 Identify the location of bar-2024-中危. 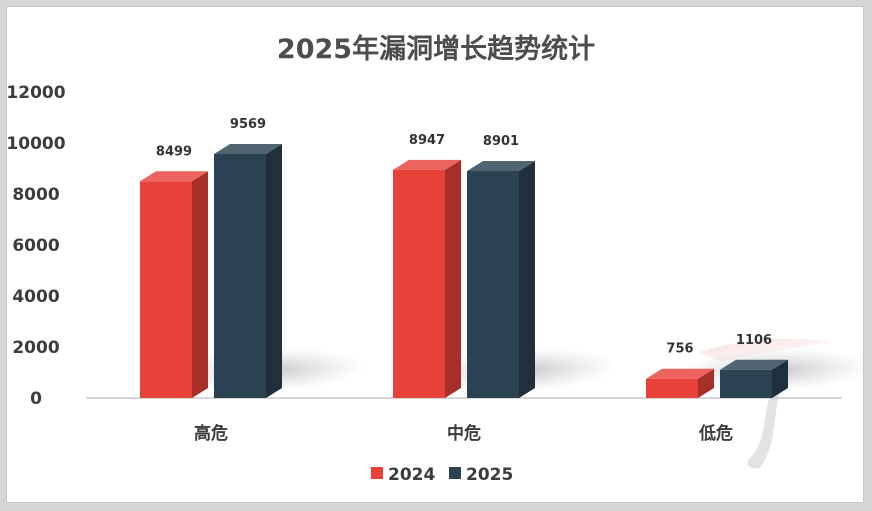
(427, 278).